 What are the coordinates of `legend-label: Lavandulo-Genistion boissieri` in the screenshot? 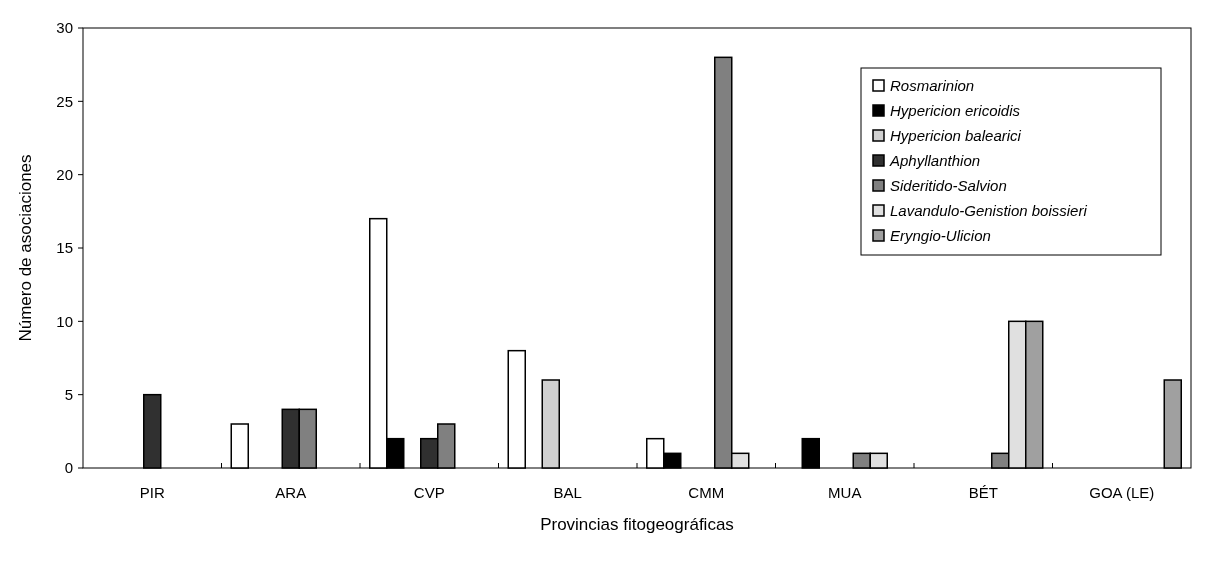 It's located at (989, 211).